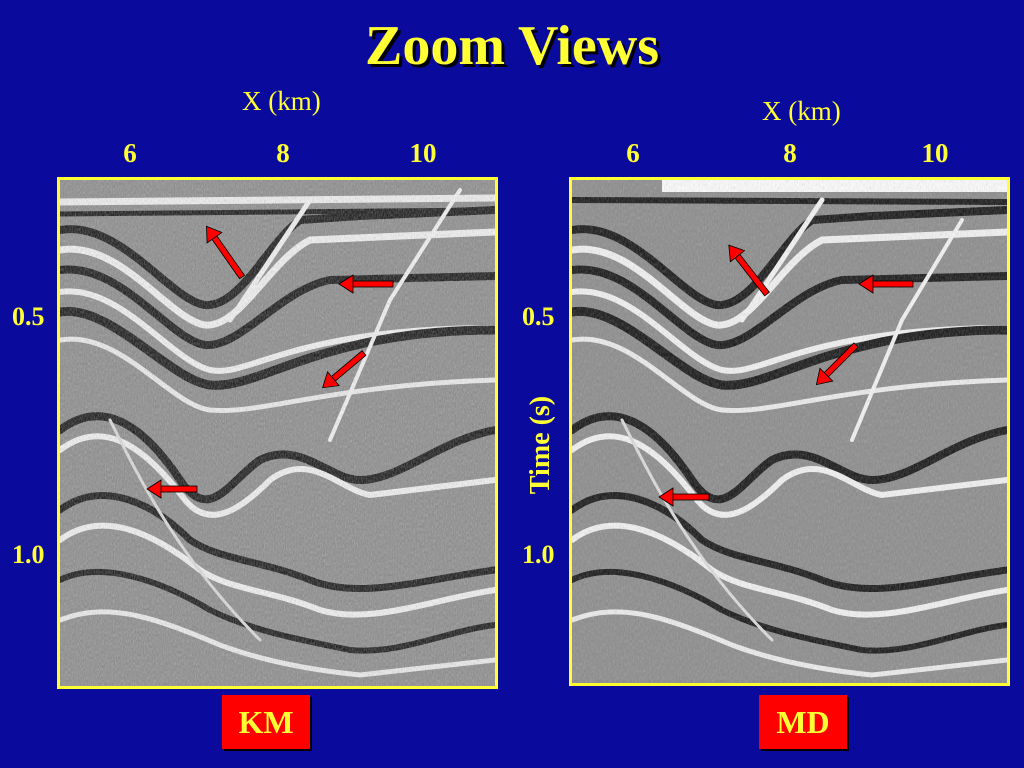 This screenshot has height=768, width=1024. I want to click on right-annotation-arrows, so click(786, 375).